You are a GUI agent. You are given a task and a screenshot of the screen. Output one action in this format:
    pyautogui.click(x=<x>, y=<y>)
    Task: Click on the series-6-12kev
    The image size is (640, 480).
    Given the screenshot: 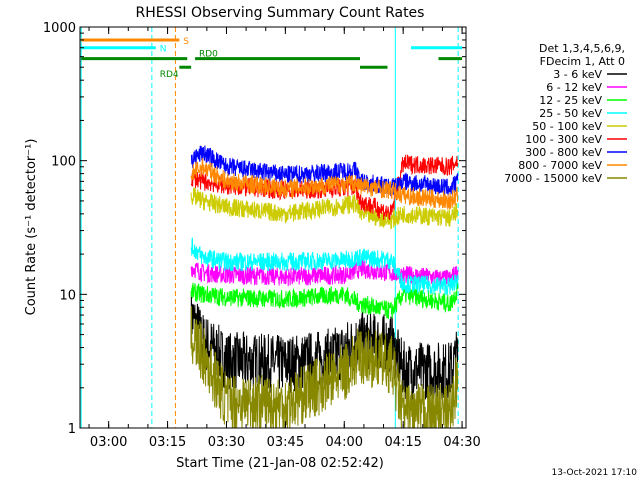 What is the action you would take?
    pyautogui.click(x=324, y=273)
    